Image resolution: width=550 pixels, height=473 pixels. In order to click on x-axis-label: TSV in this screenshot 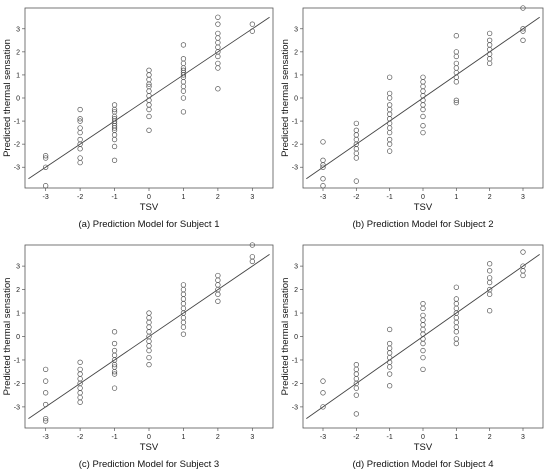, I will do `click(423, 447)`.